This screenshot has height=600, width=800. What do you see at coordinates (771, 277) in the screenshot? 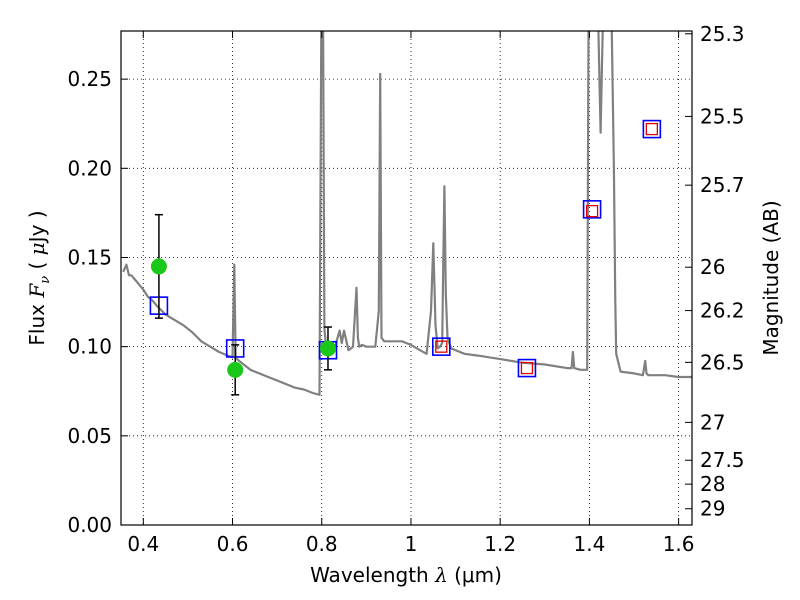
I see `right-axis-label: Magnitude (AB)` at bounding box center [771, 277].